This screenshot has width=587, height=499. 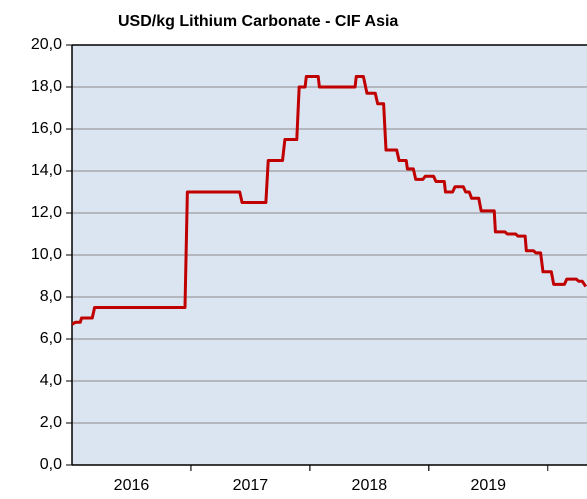 I want to click on y-tick-label: 8,0, so click(x=51, y=296).